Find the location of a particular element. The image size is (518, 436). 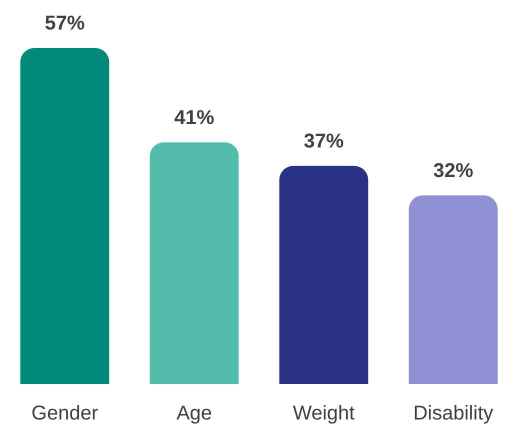

data-label: 32% is located at coordinates (453, 171).